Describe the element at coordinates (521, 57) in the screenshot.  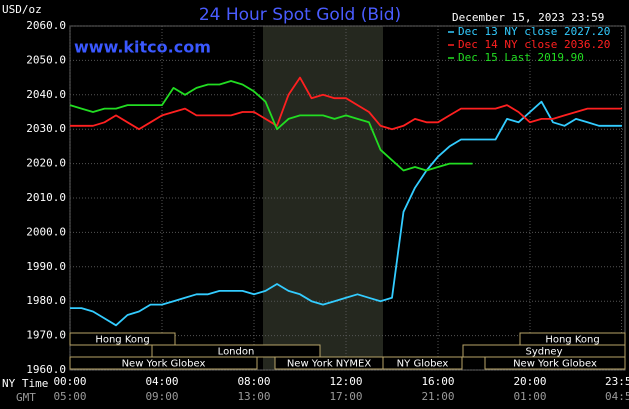
I see `legend-label: Dec 15 Last 2019.90` at that location.